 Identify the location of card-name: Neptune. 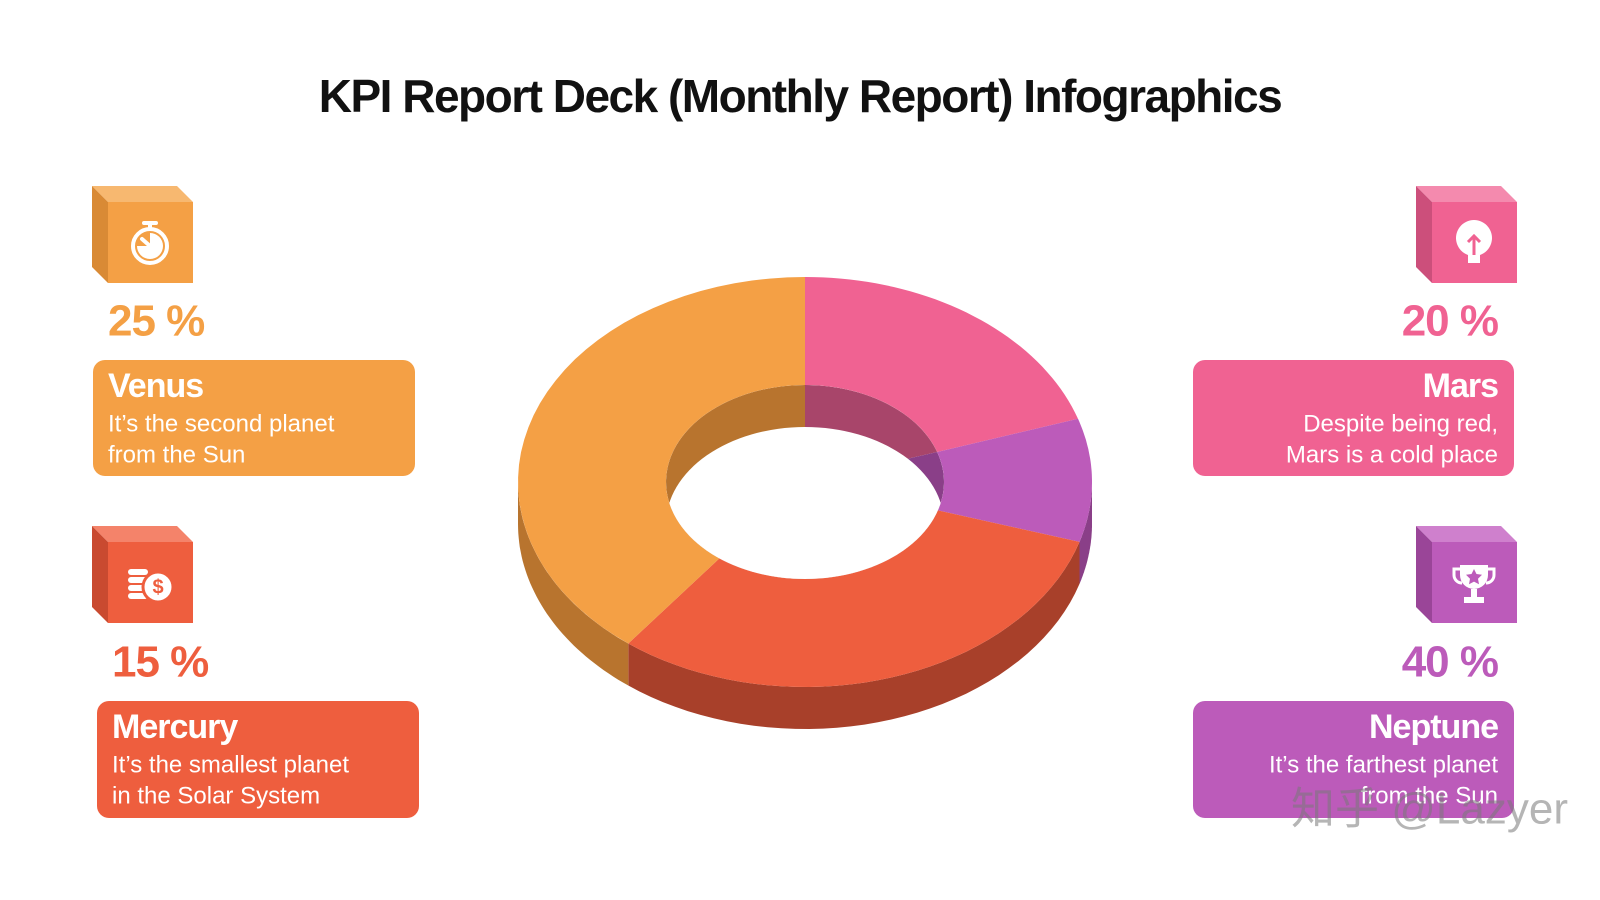
(1433, 727).